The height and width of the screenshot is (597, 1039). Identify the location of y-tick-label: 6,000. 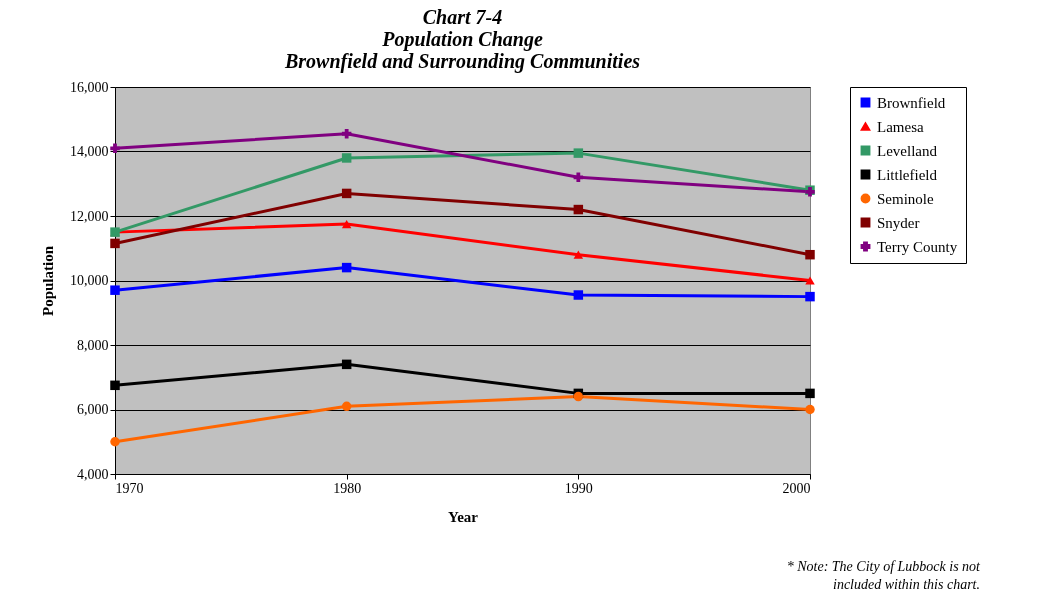
(93, 409).